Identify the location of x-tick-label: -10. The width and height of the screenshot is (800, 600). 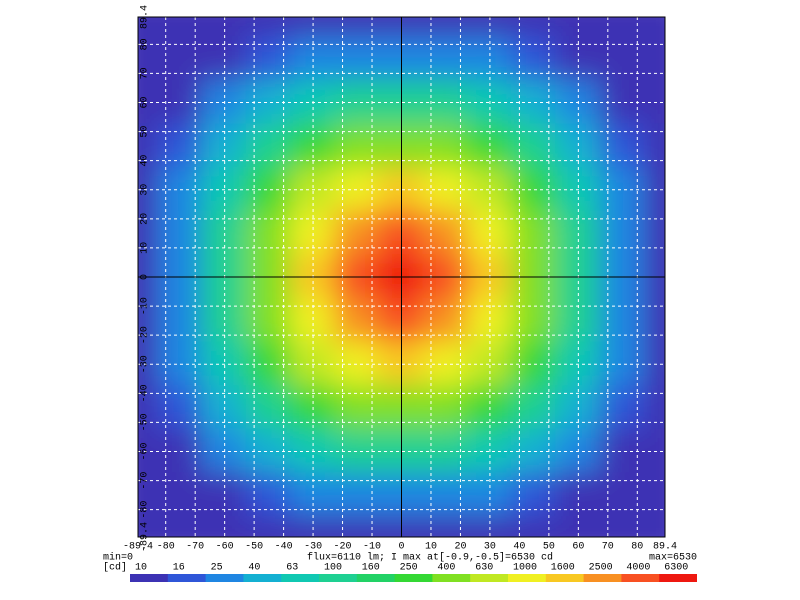
(372, 547).